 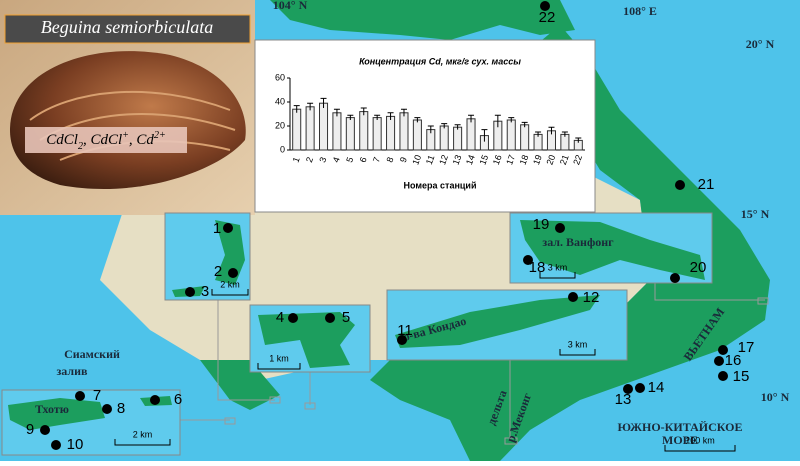 I want to click on station-label: 18, so click(x=537, y=267).